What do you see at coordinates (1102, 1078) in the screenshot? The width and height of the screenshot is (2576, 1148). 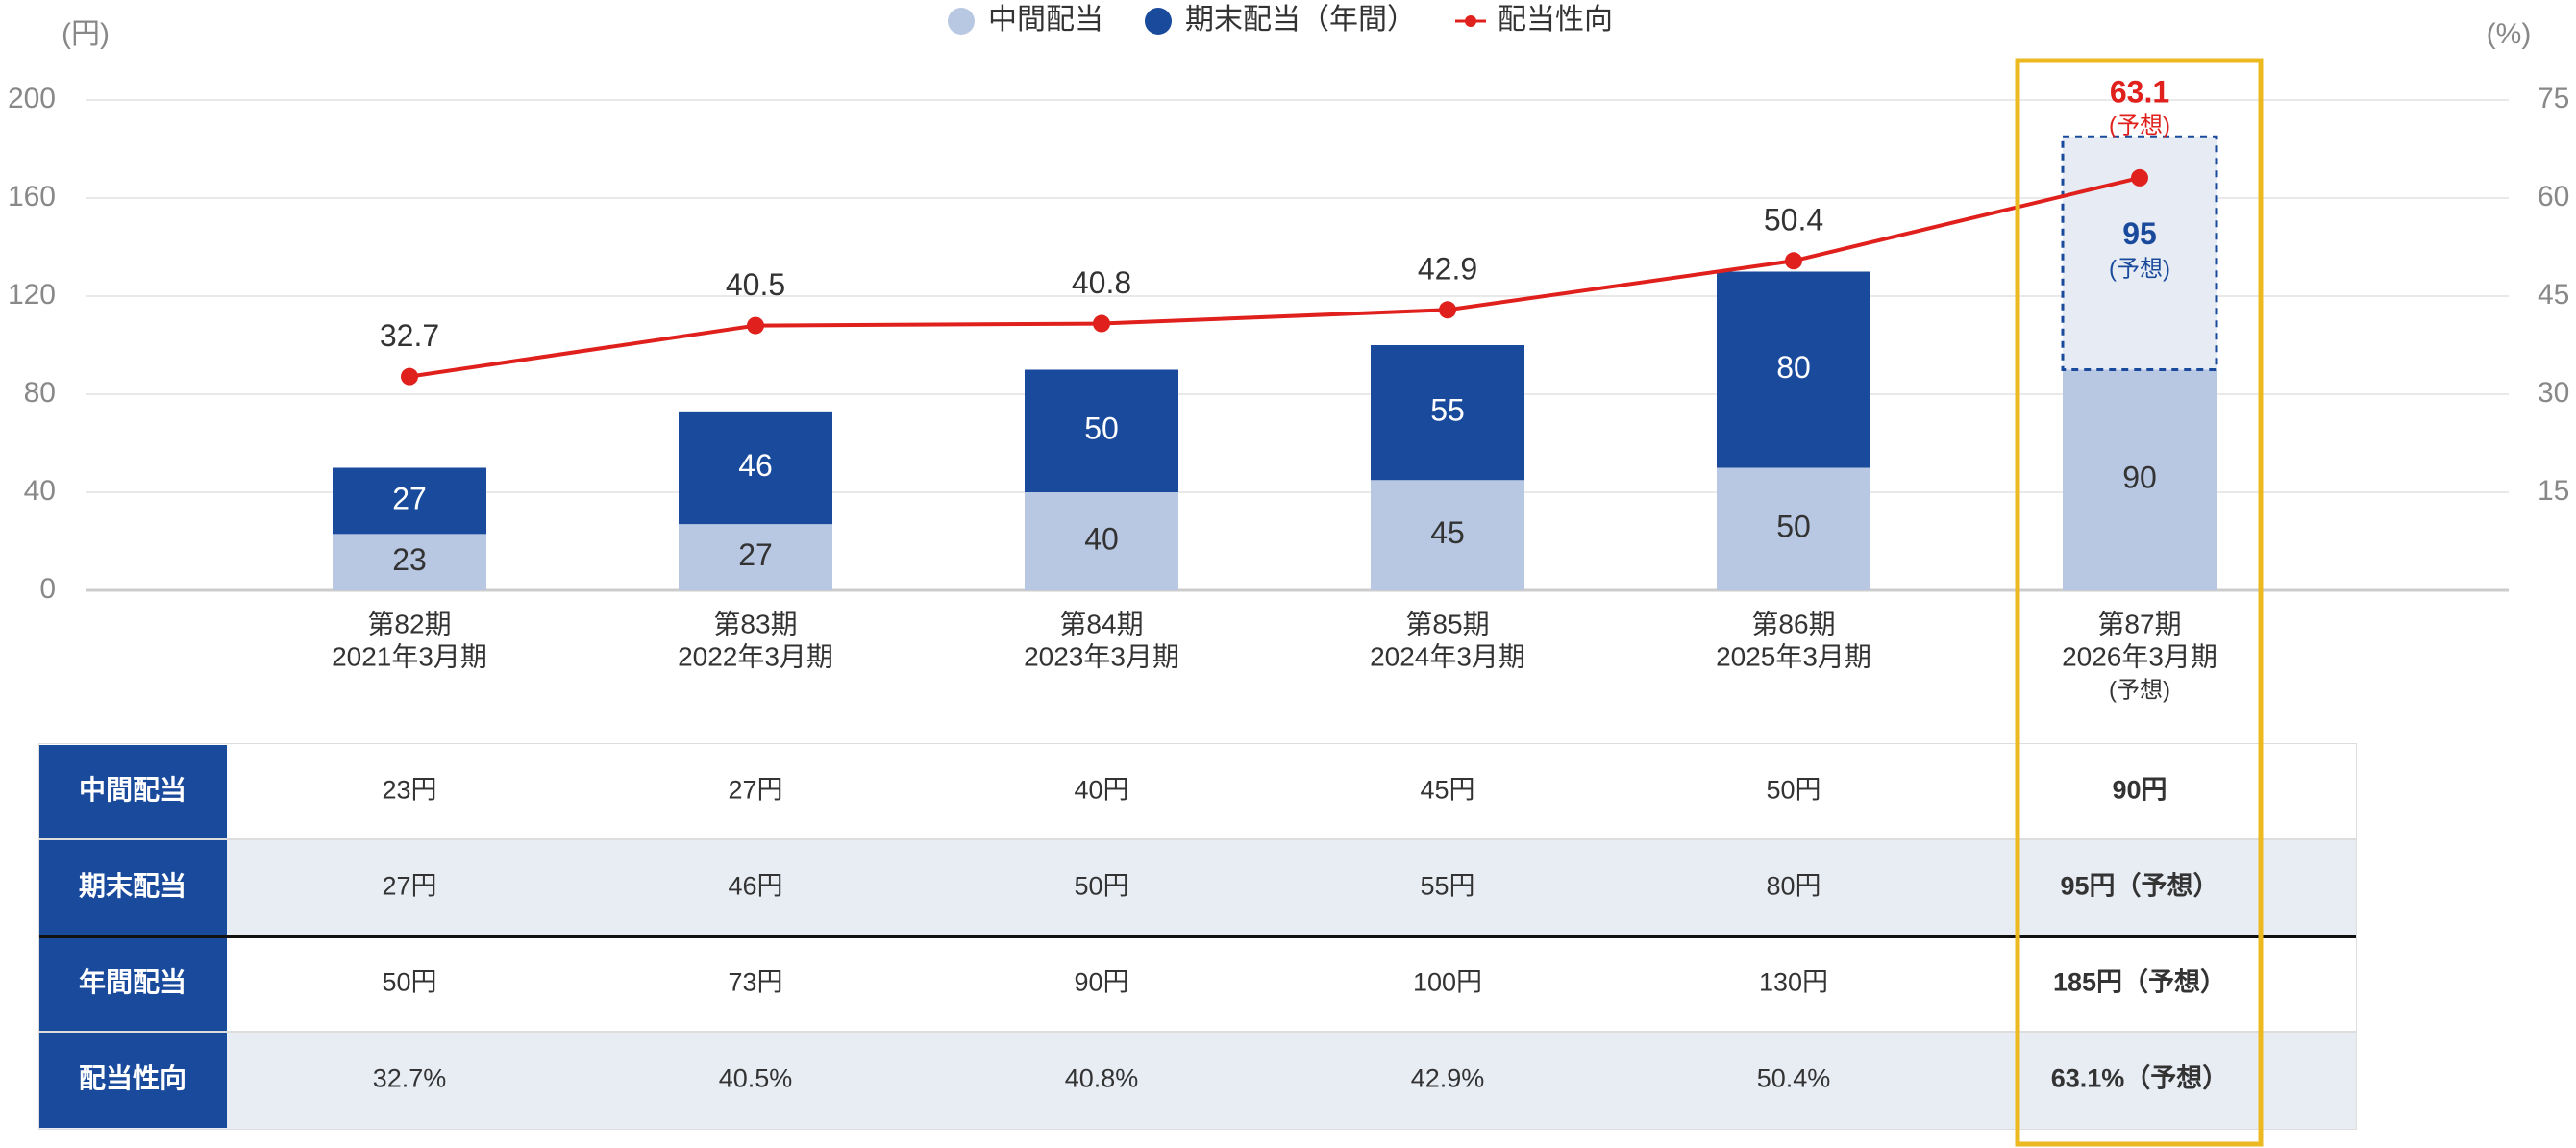 I see `table-cell: 40.8%` at bounding box center [1102, 1078].